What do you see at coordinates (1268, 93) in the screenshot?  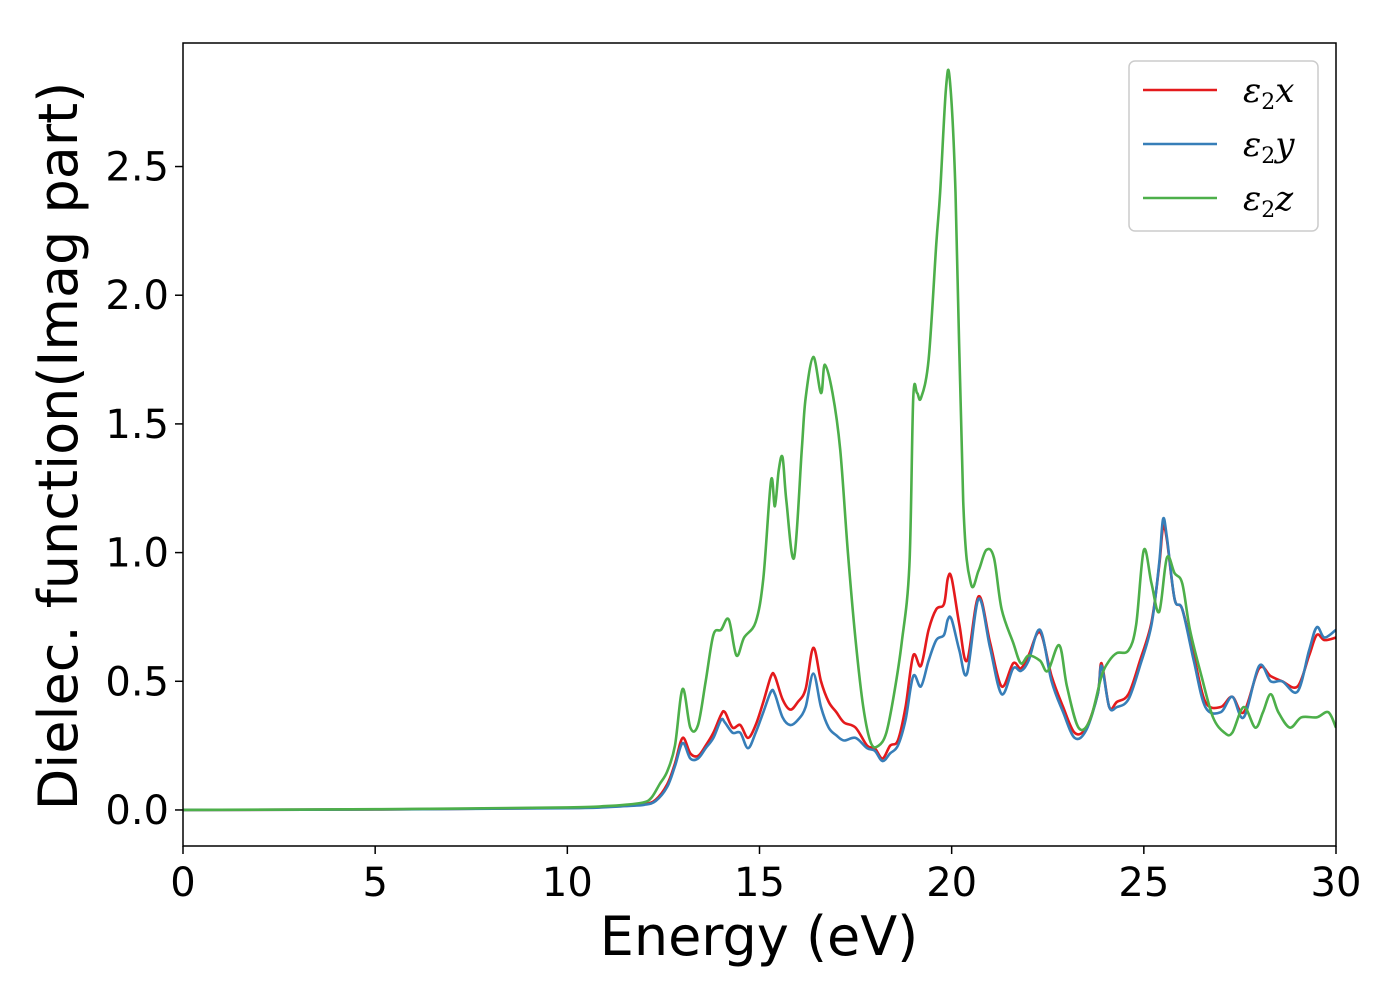 I see `legend-label-x: ε2x` at bounding box center [1268, 93].